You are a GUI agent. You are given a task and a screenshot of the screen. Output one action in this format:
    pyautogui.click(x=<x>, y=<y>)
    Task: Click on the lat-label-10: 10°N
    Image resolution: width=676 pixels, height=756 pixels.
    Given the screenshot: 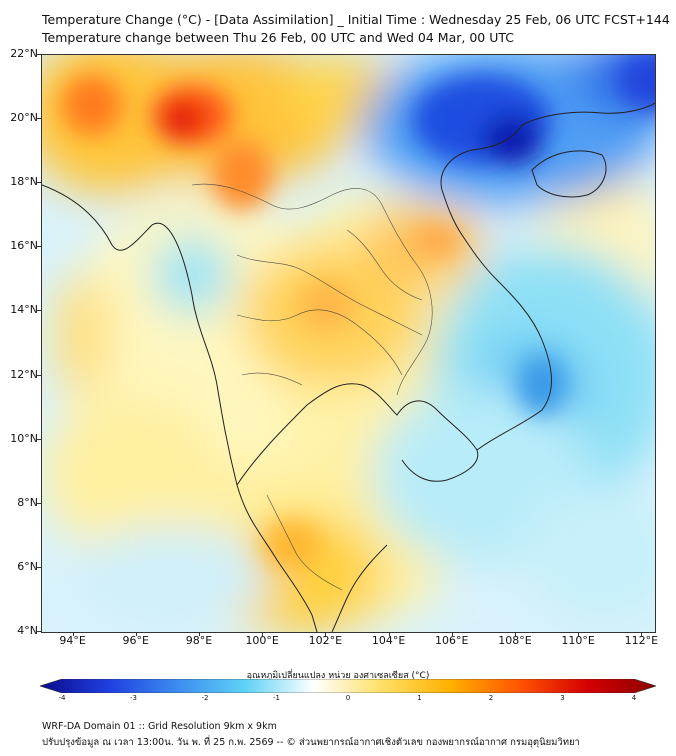 What is the action you would take?
    pyautogui.click(x=24, y=438)
    